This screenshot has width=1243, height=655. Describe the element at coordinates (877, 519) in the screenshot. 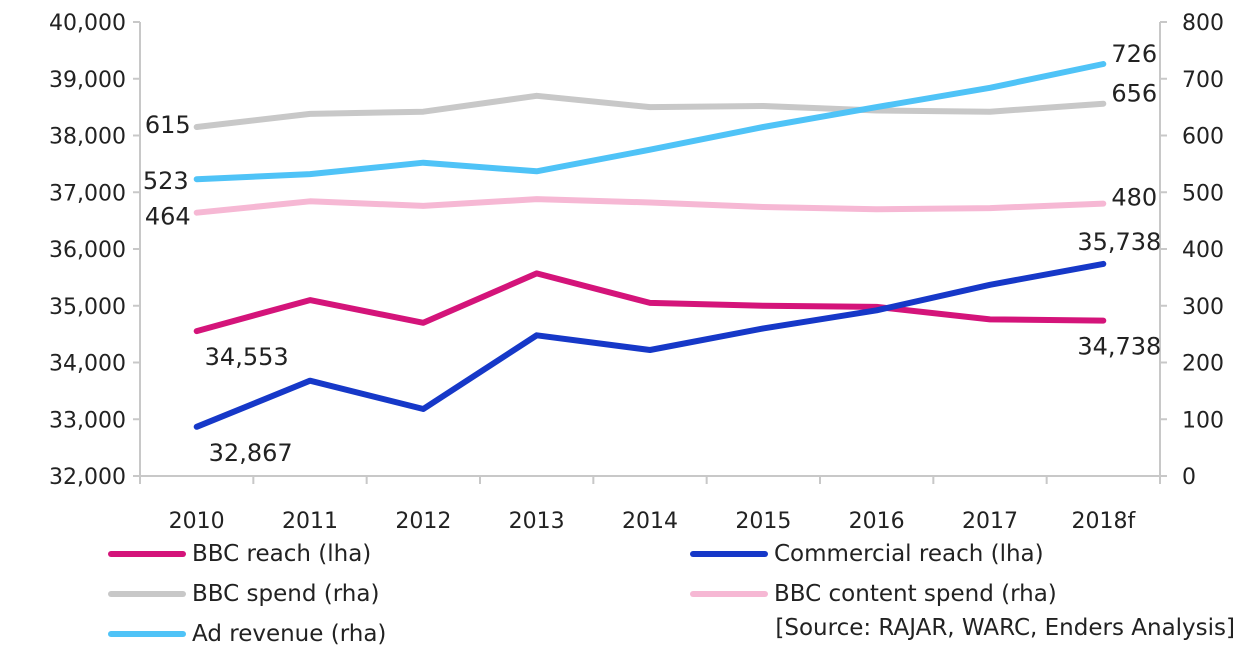

I see `x-tick-label: 2016` at that location.